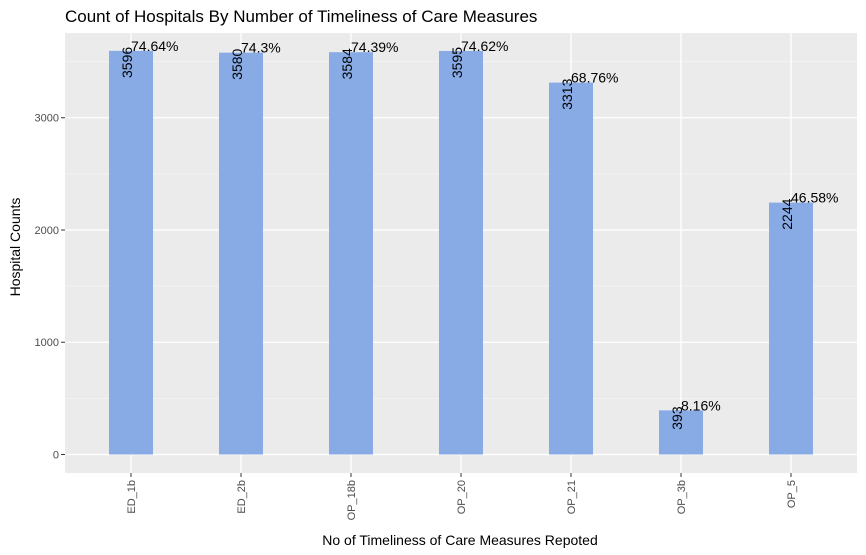 The height and width of the screenshot is (555, 866). What do you see at coordinates (351, 253) in the screenshot?
I see `bar-OP_18b` at bounding box center [351, 253].